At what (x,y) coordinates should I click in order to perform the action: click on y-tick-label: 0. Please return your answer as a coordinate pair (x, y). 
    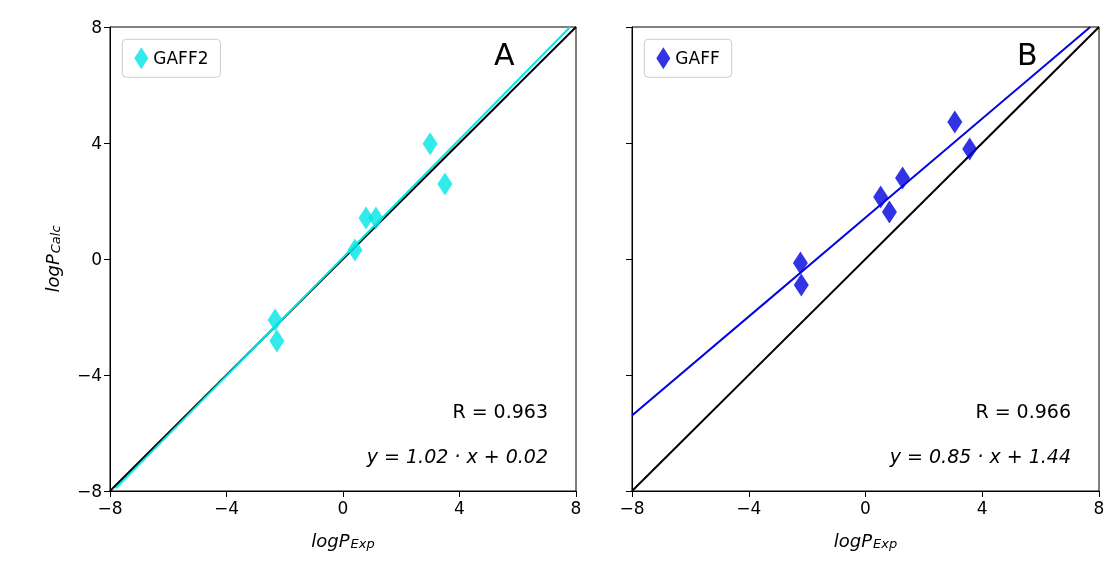
    Looking at the image, I should click on (96, 259).